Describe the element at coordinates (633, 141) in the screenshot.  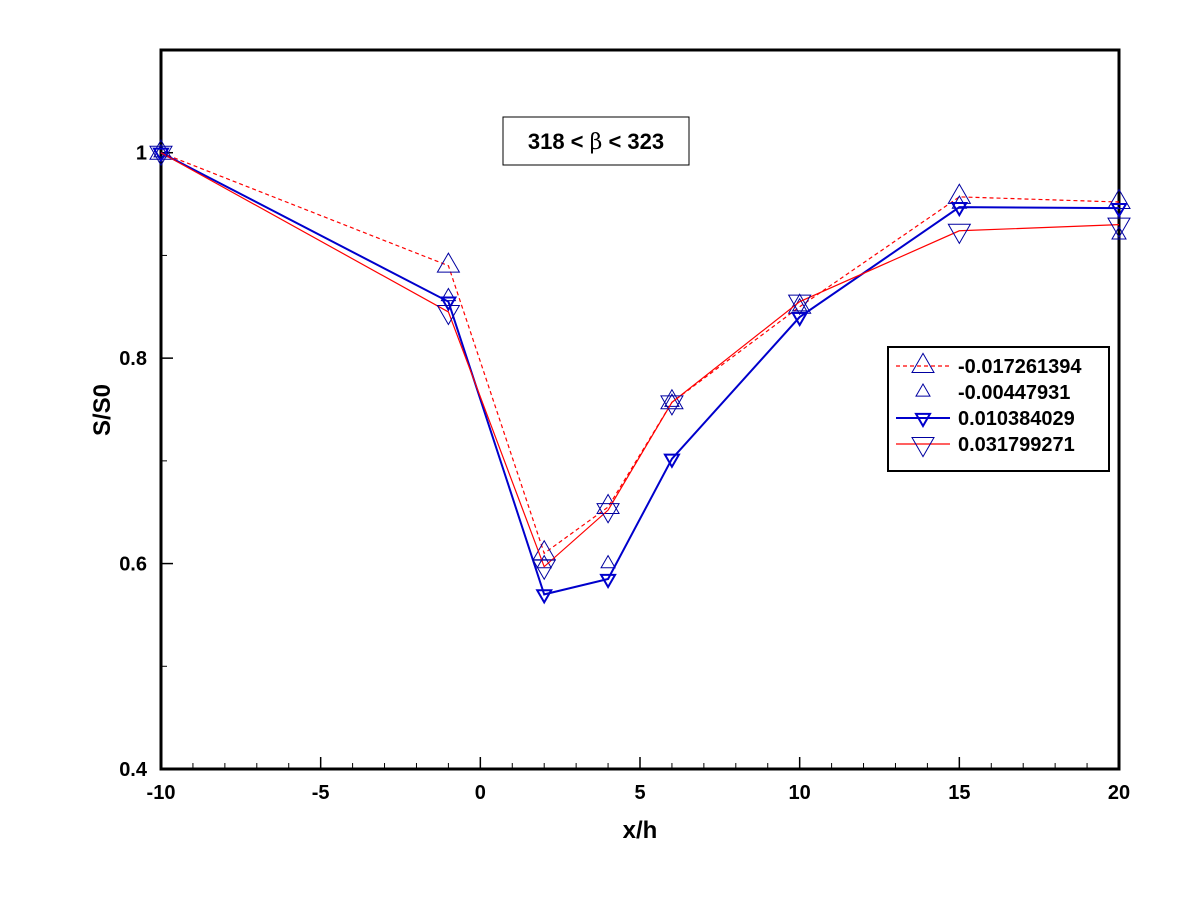
I see `annotation-suffix: < 323` at that location.